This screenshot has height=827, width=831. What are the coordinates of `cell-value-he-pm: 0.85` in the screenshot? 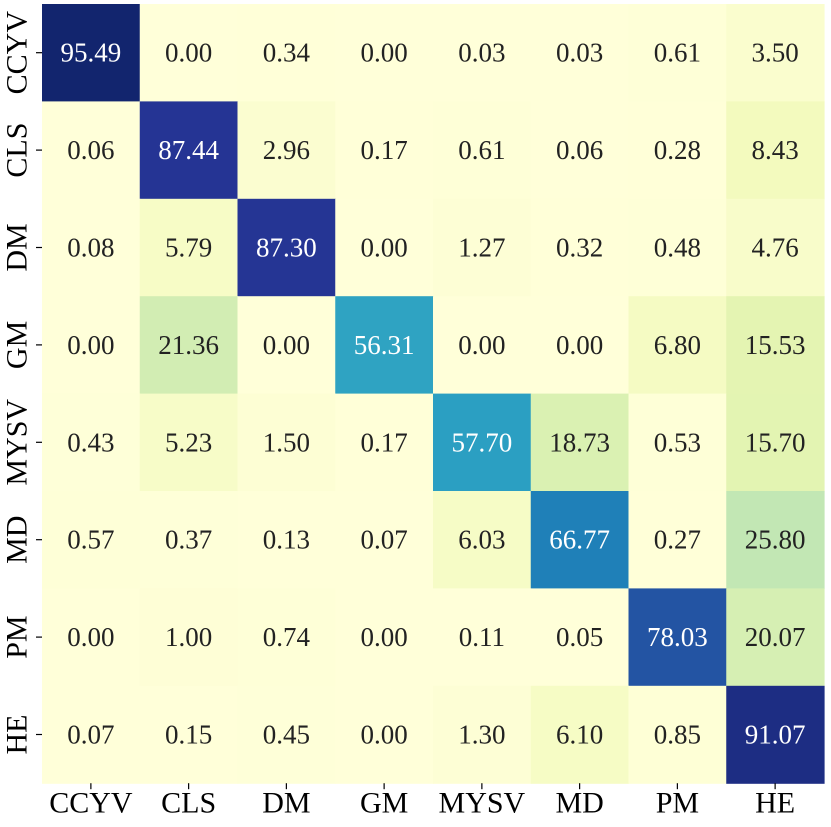 It's located at (677, 735).